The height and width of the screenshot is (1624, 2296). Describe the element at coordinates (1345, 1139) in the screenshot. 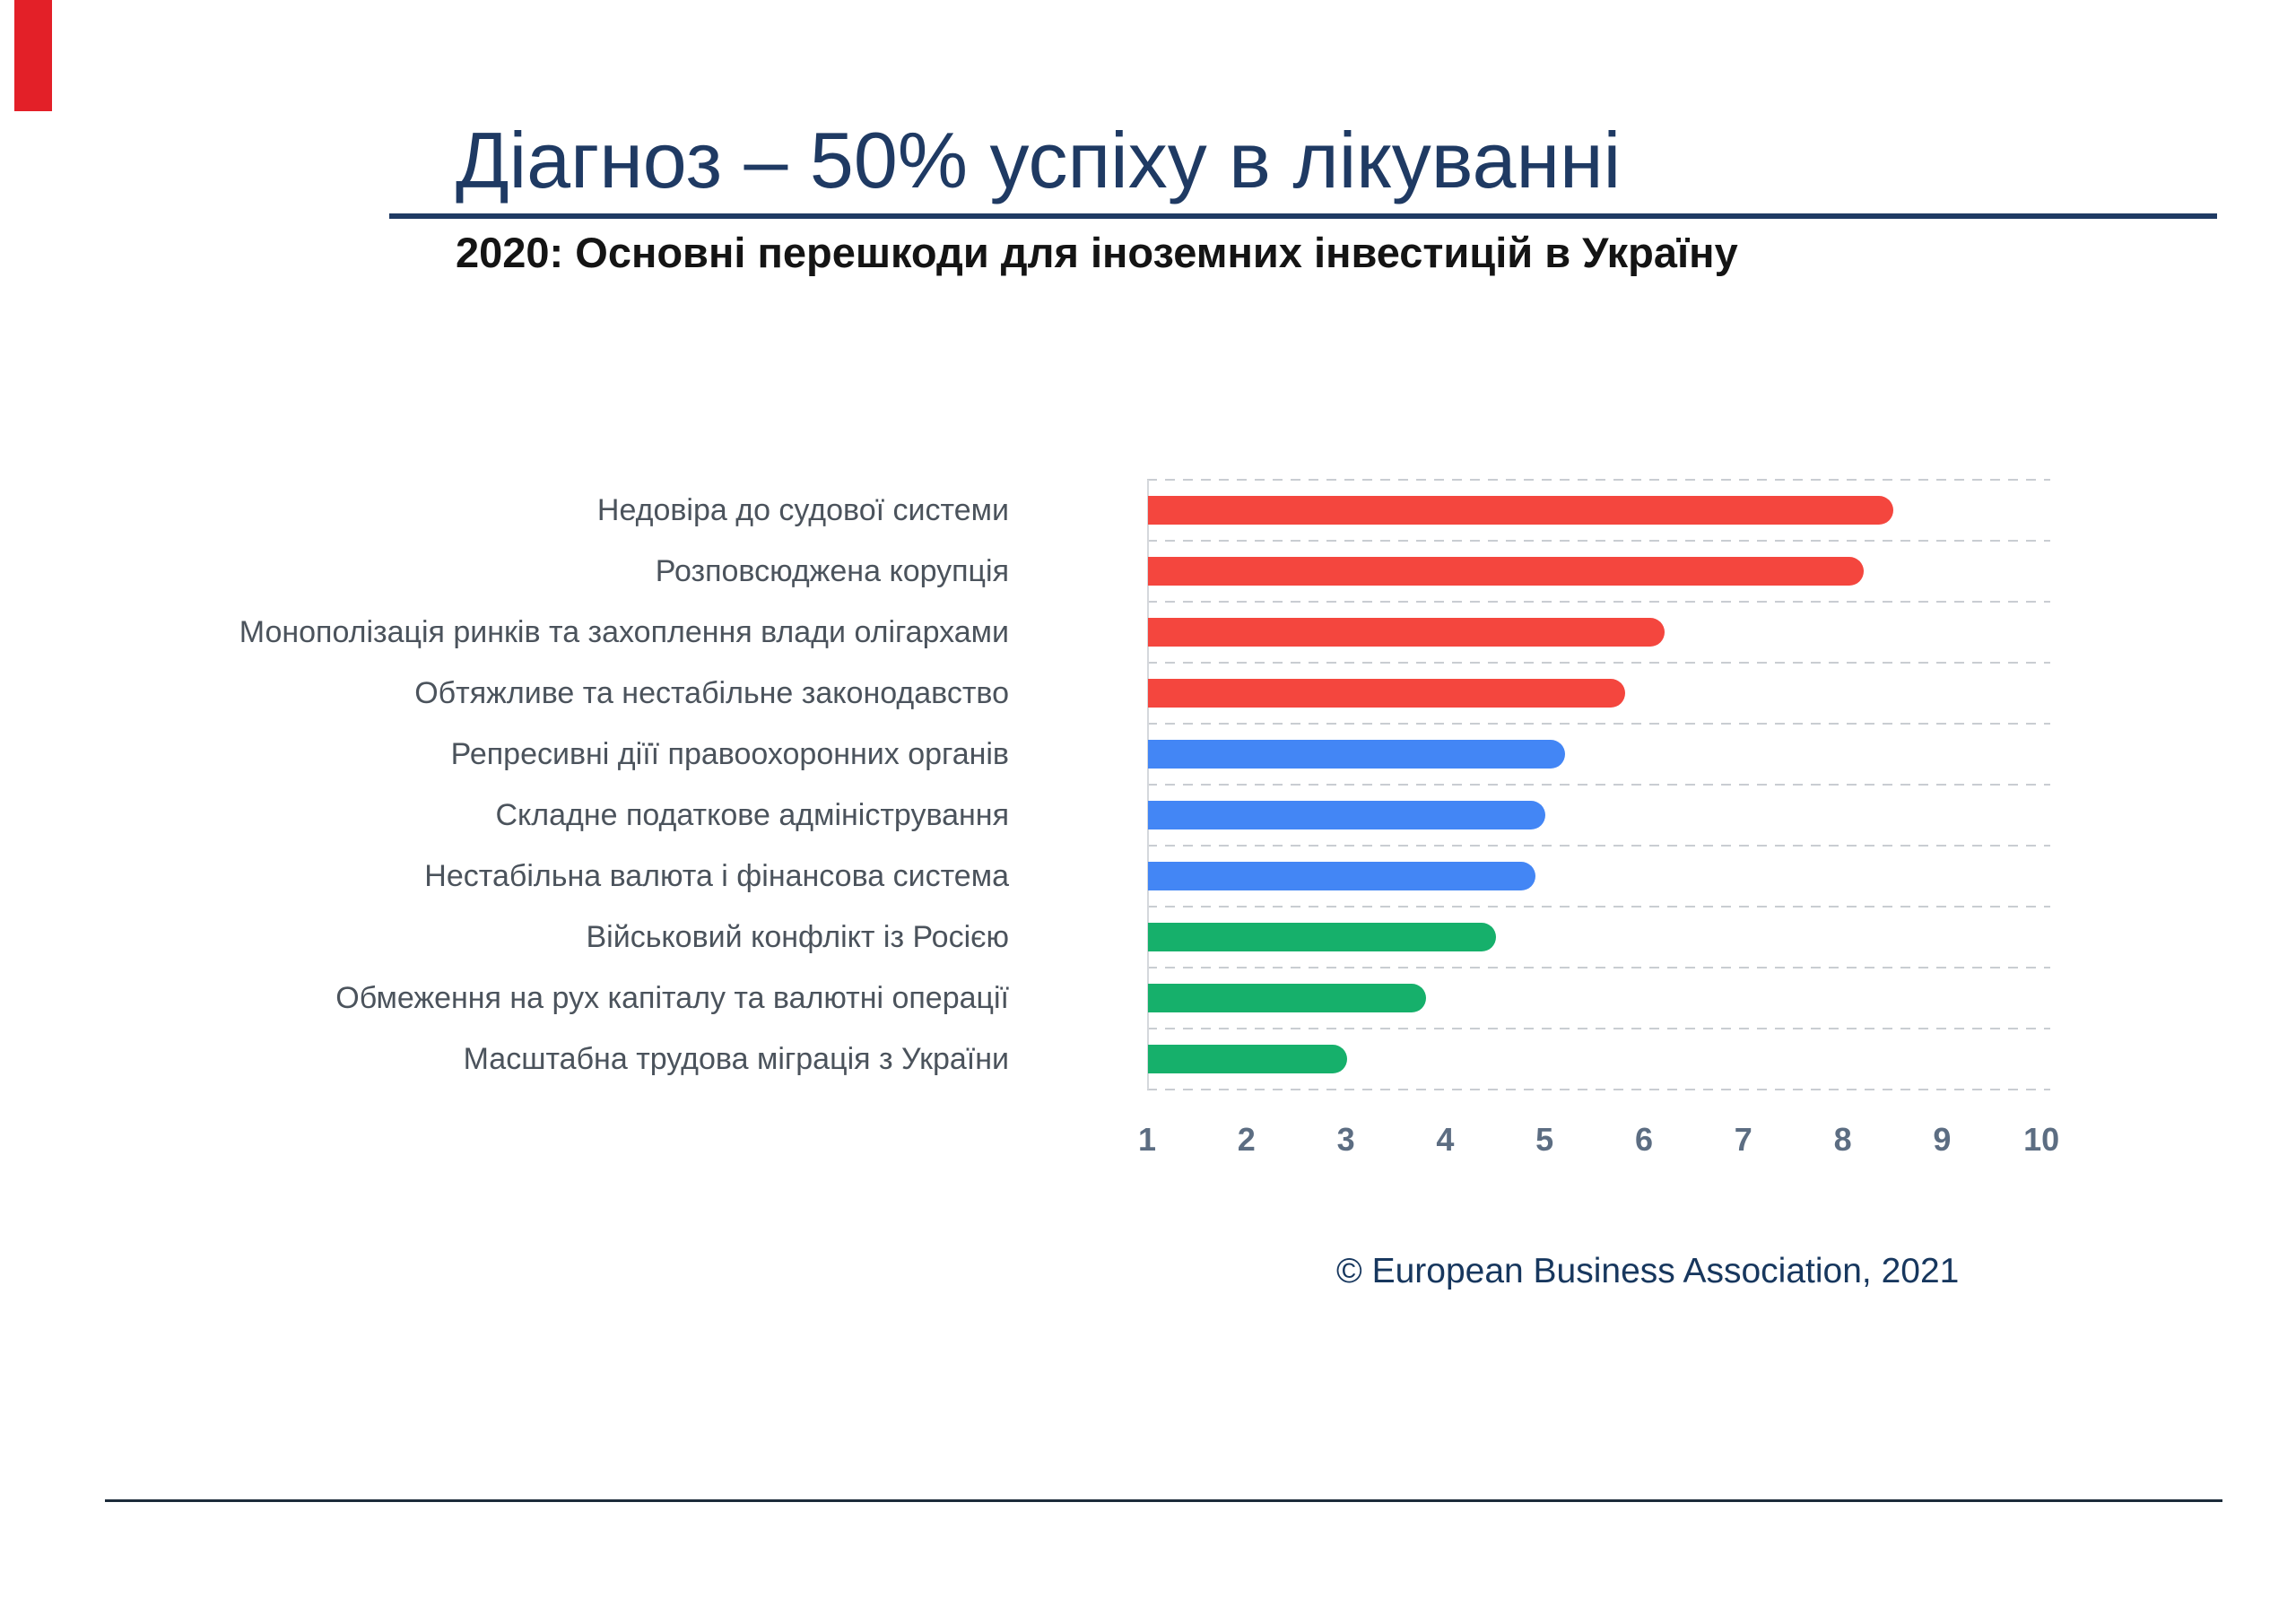

I see `x-tick-label: 3` at that location.